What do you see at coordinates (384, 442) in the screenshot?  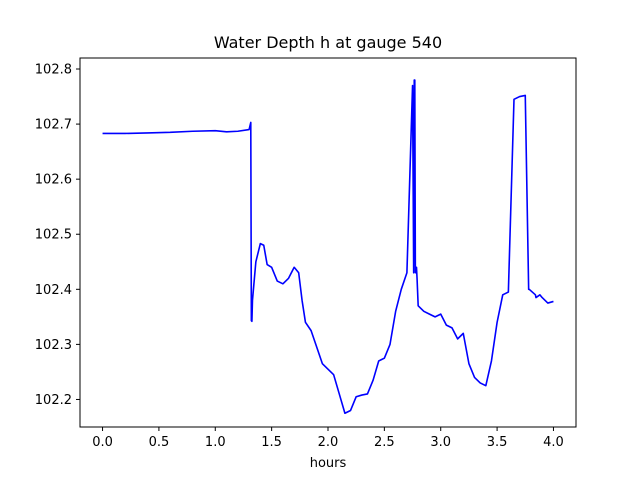 I see `x-tick-label: 2.5` at bounding box center [384, 442].